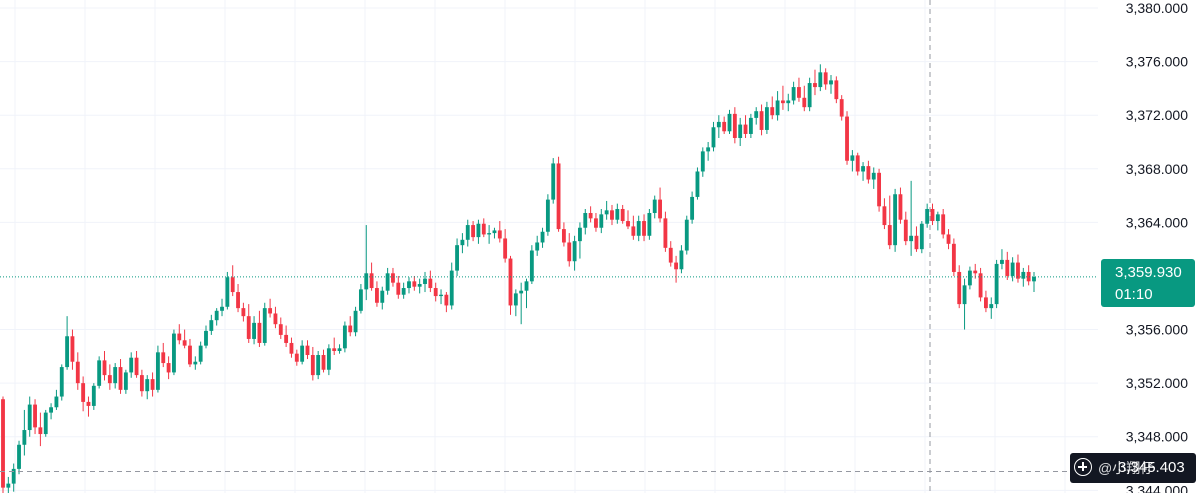  I want to click on price-tick-label: 3,348.000, so click(1157, 437).